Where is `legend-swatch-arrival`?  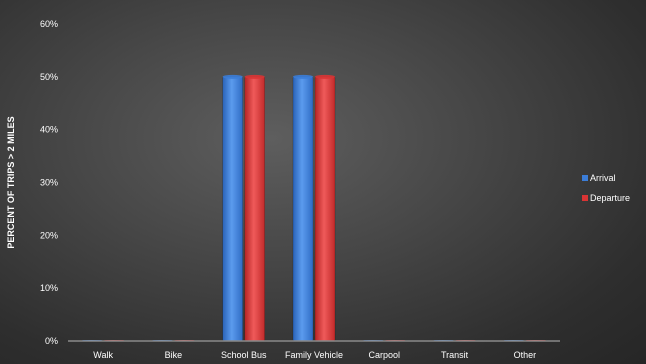 legend-swatch-arrival is located at coordinates (585, 178).